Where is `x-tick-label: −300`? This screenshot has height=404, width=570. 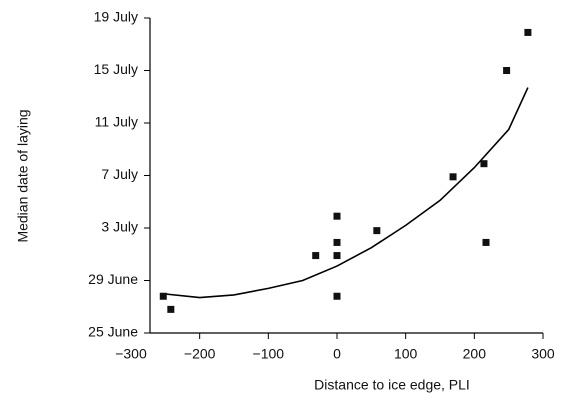
x-tick-label: −300 is located at coordinates (131, 354).